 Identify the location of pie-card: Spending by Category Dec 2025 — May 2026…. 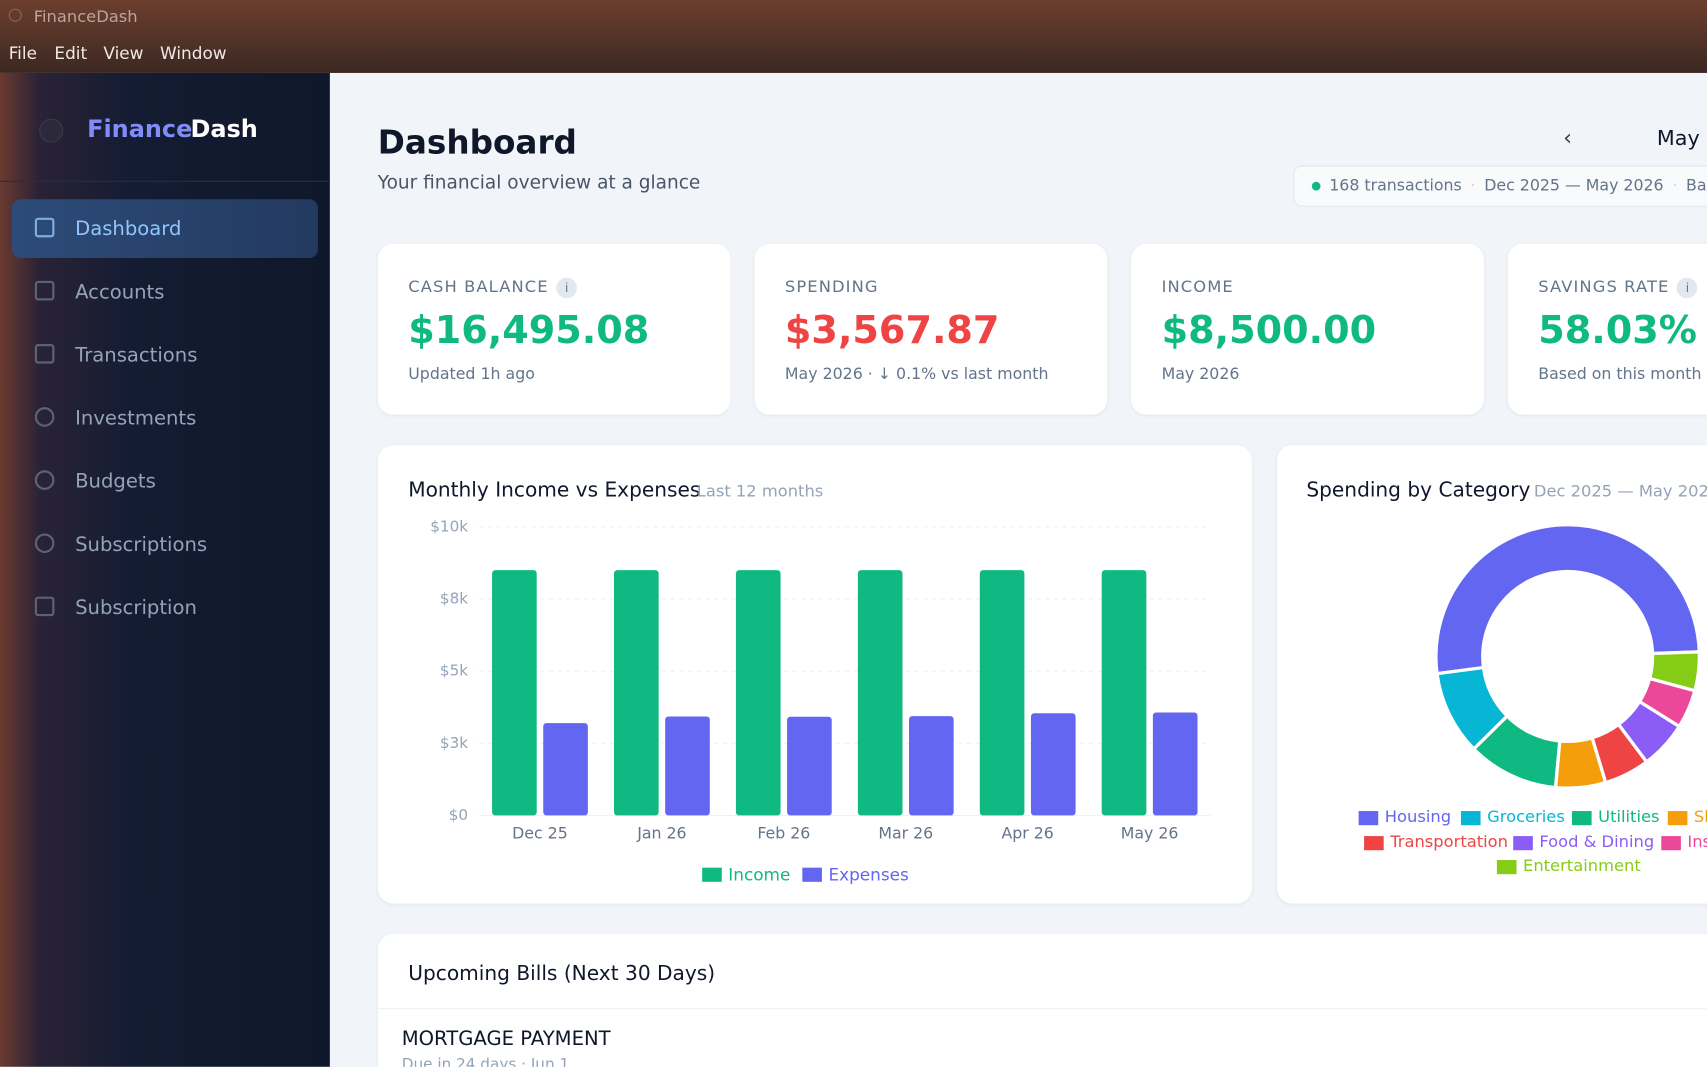
(1491, 674).